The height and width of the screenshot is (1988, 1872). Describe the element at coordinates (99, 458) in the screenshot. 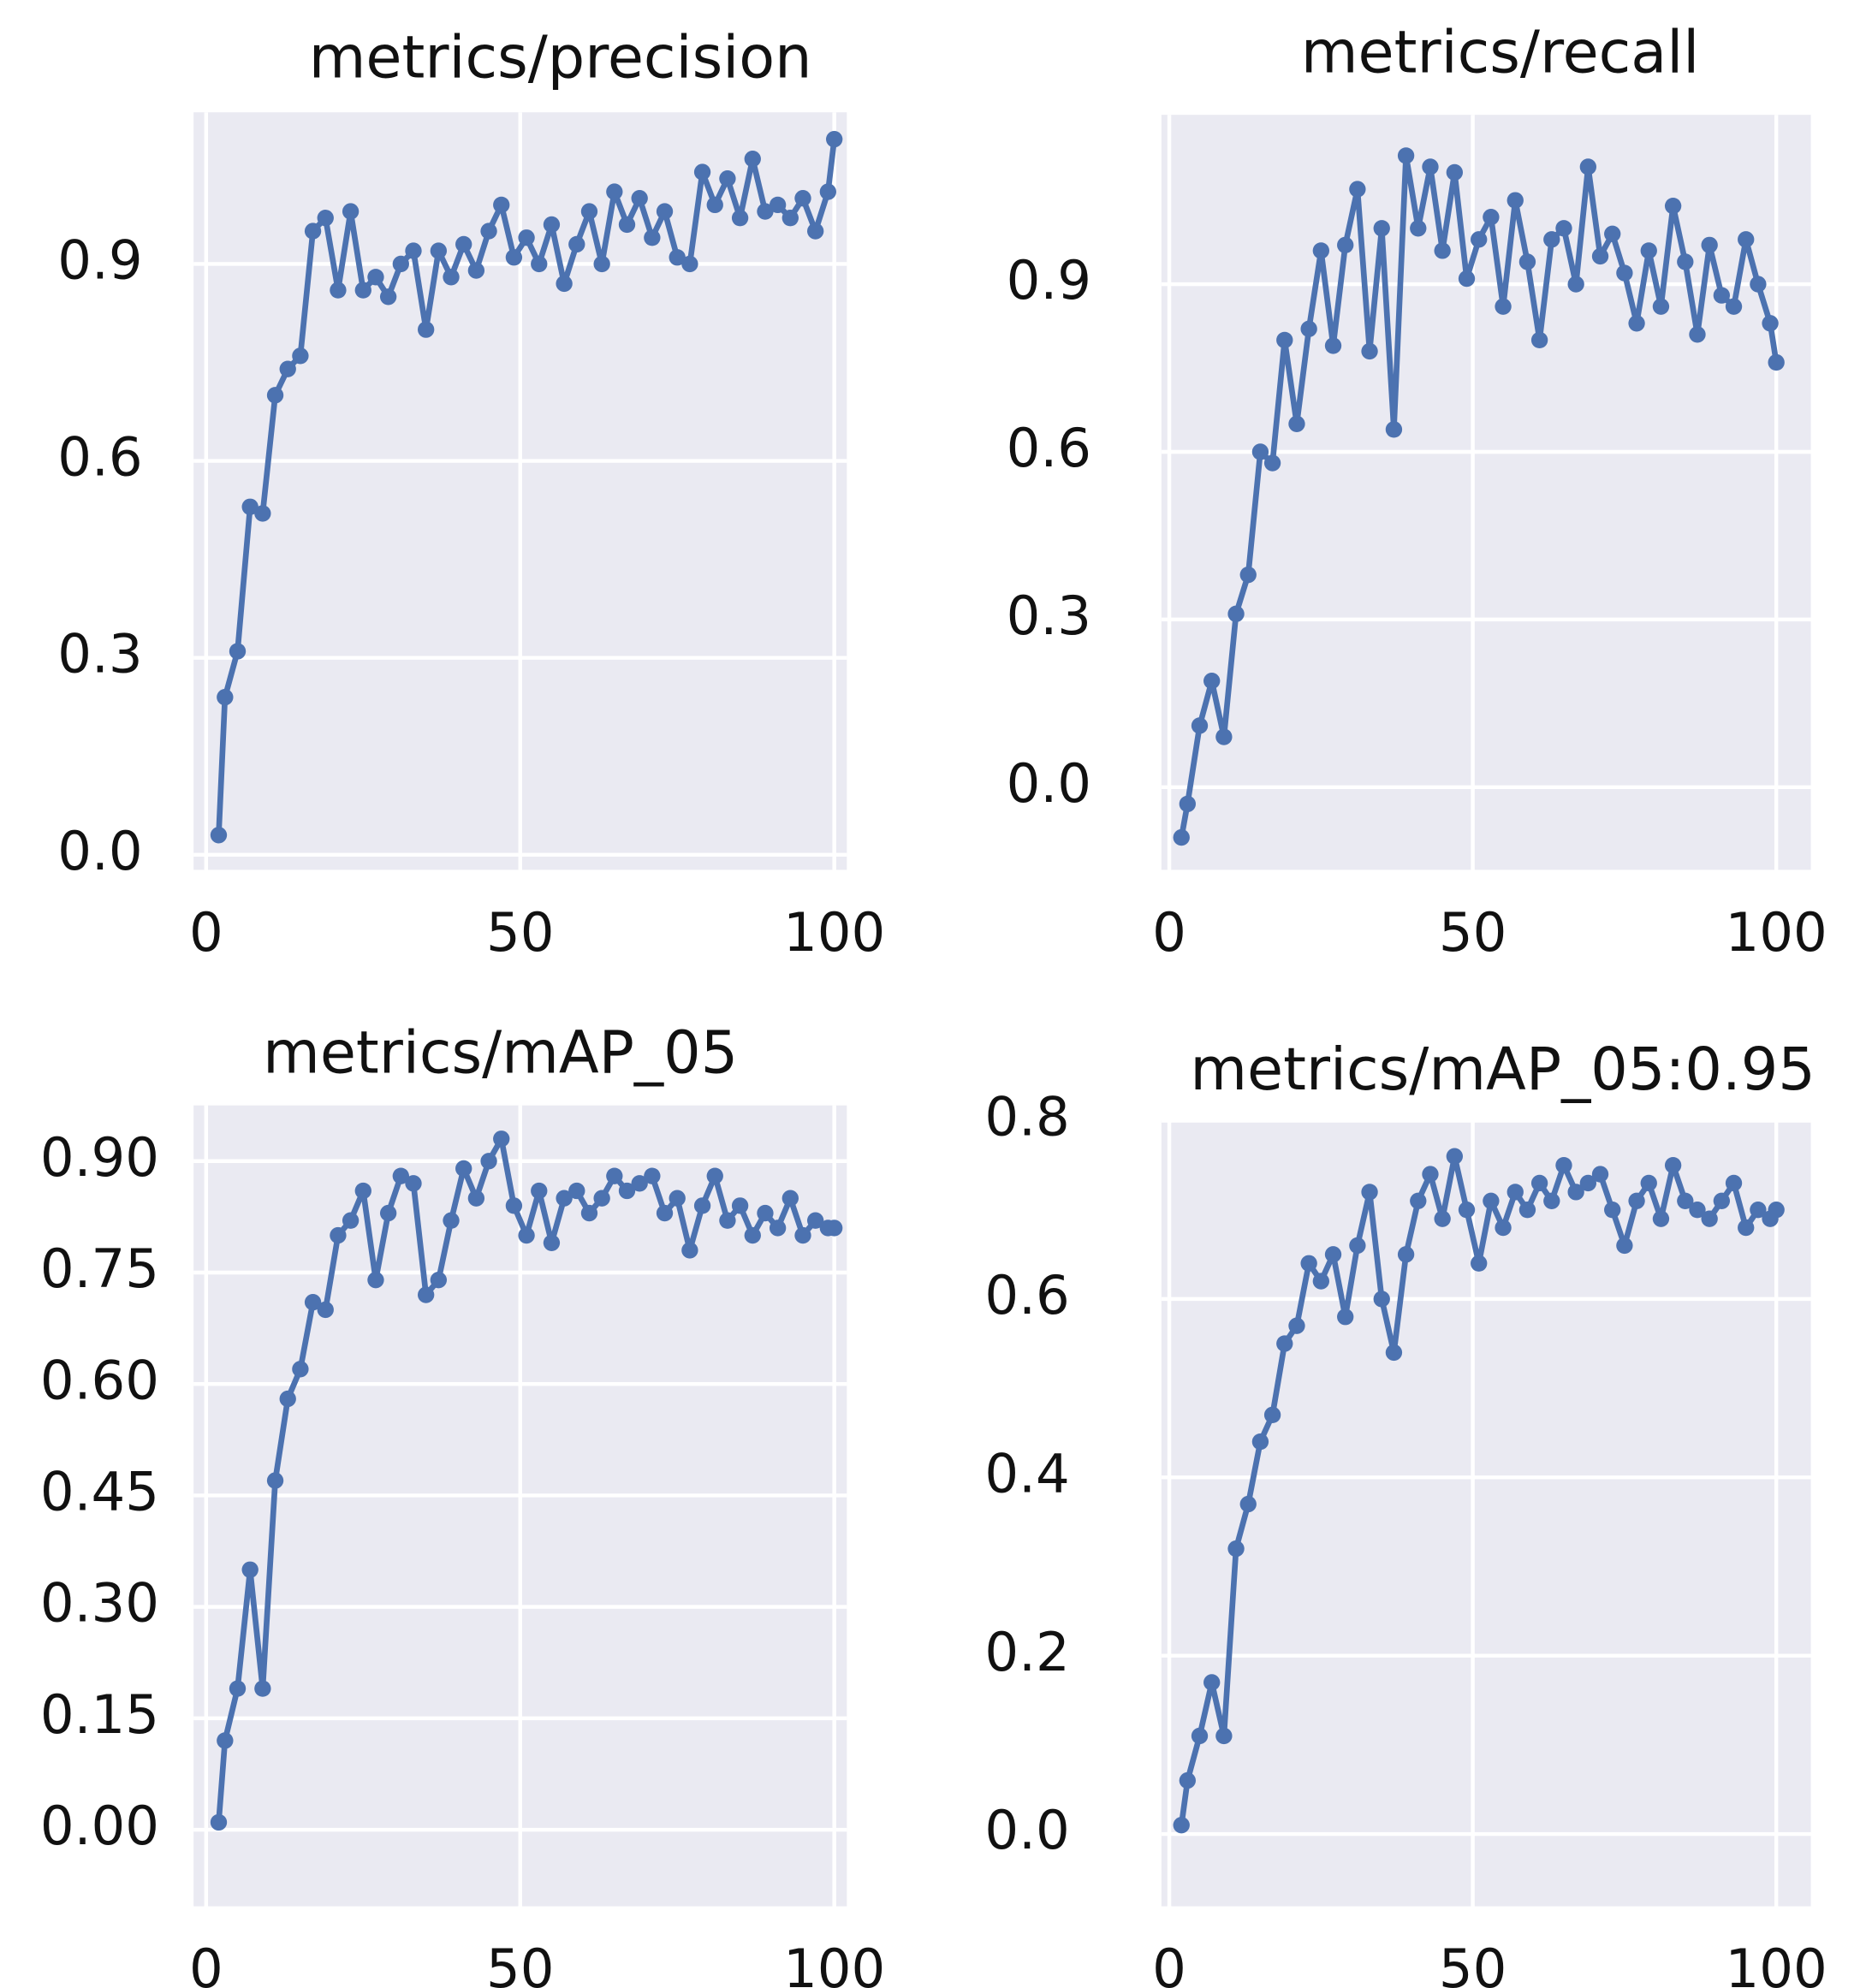

I see `y-tick-label: 0.6` at that location.